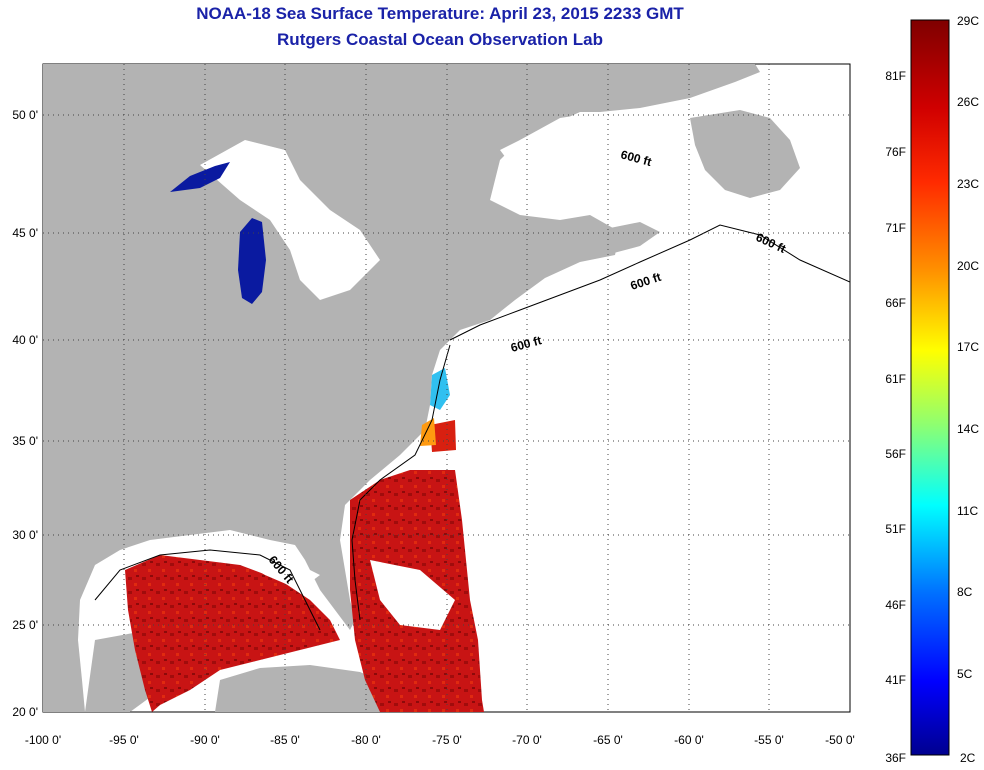  What do you see at coordinates (25, 441) in the screenshot?
I see `lat-label: 35 0'` at bounding box center [25, 441].